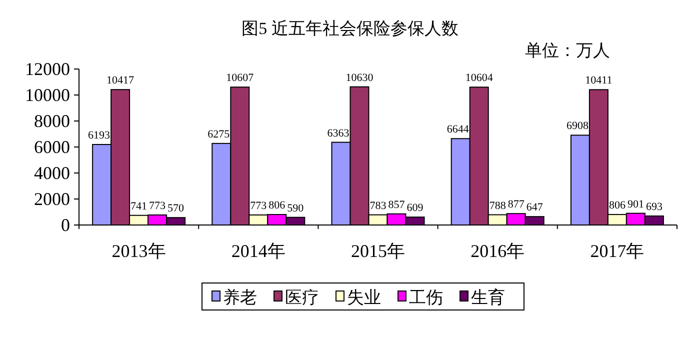 The height and width of the screenshot is (339, 695). What do you see at coordinates (99, 136) in the screenshot?
I see `data-label: 6193` at bounding box center [99, 136].